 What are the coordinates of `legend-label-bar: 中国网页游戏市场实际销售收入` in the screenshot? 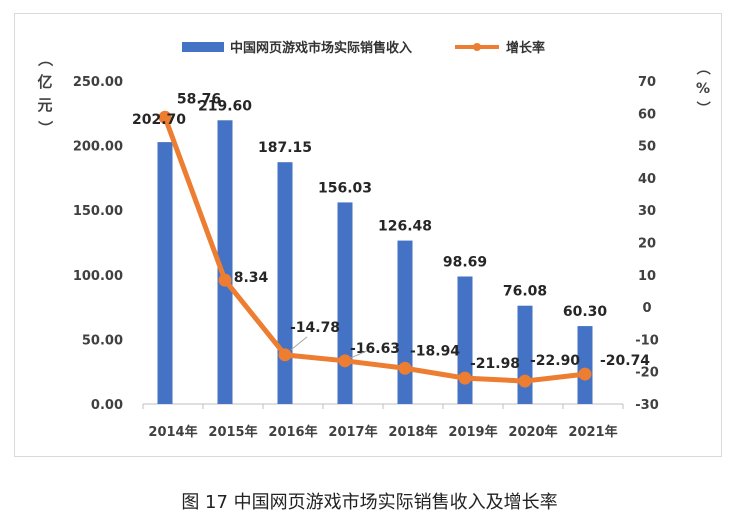 It's located at (321, 48).